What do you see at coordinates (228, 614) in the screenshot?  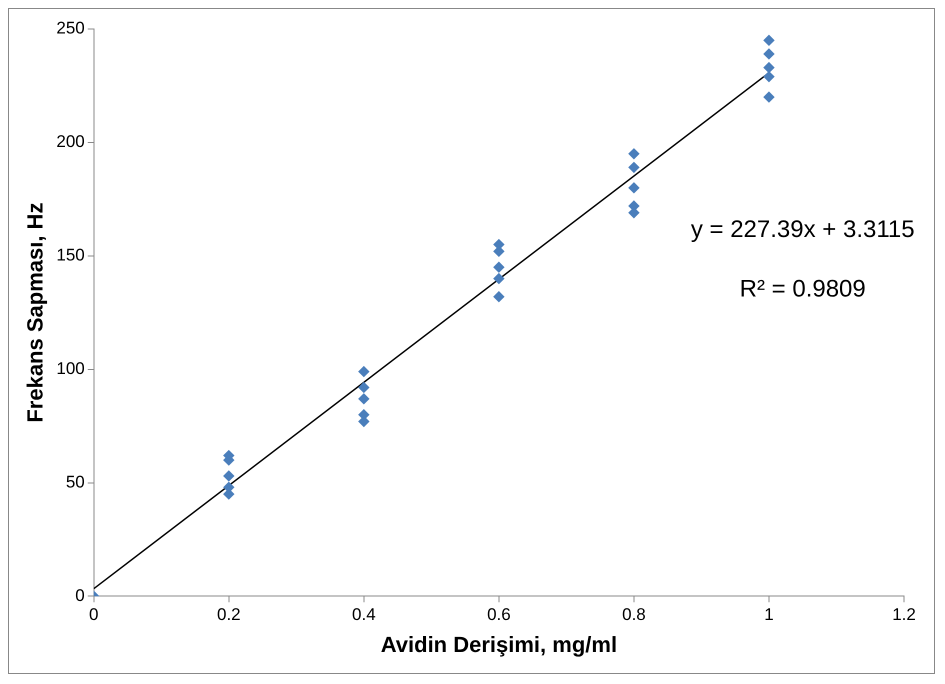 I see `x-tick-label: 0.2` at bounding box center [228, 614].